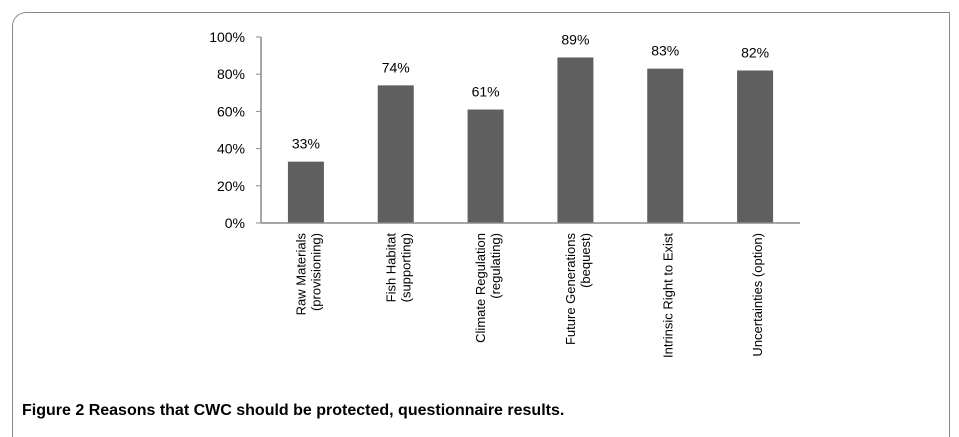 The image size is (959, 437). I want to click on y-tick-label: 80%, so click(231, 74).